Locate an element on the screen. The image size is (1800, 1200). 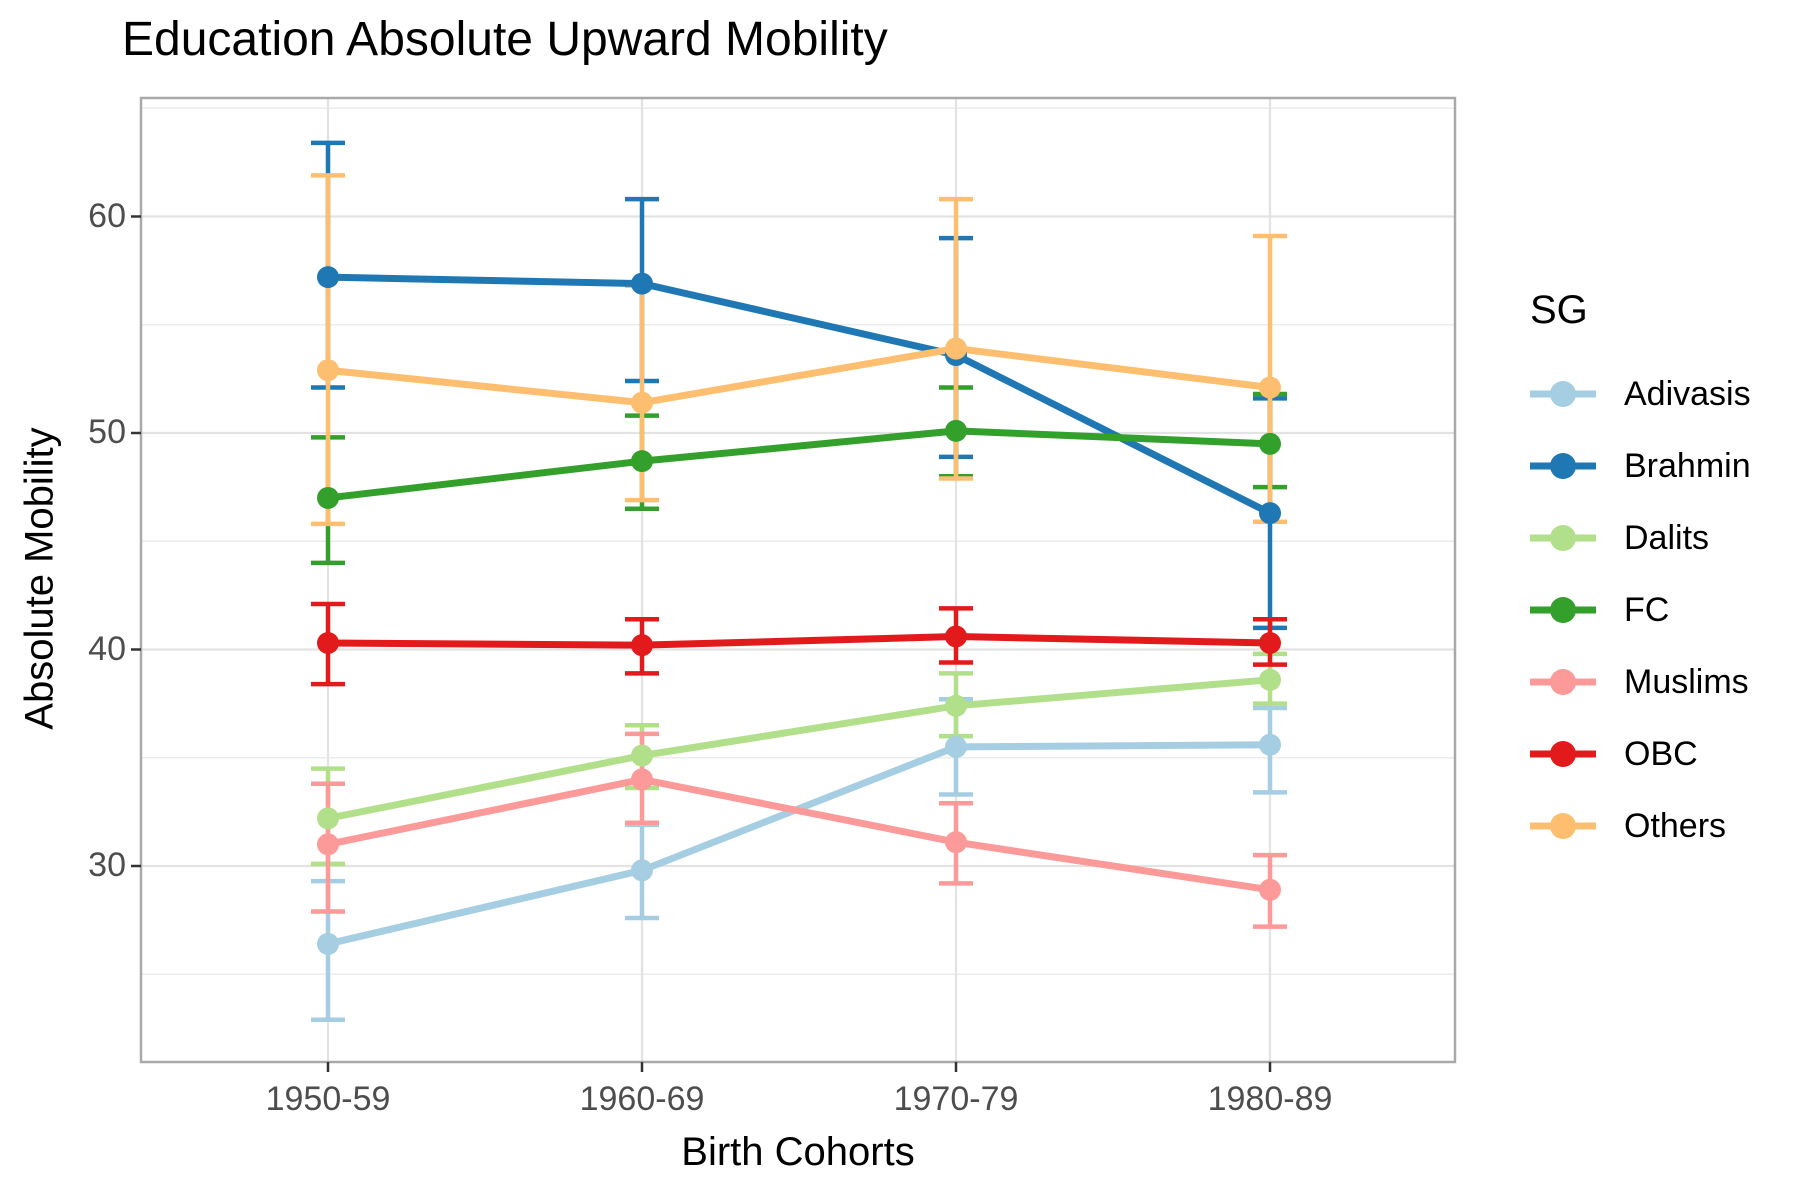
x-axis-tick-label: 1950-59 is located at coordinates (328, 1099).